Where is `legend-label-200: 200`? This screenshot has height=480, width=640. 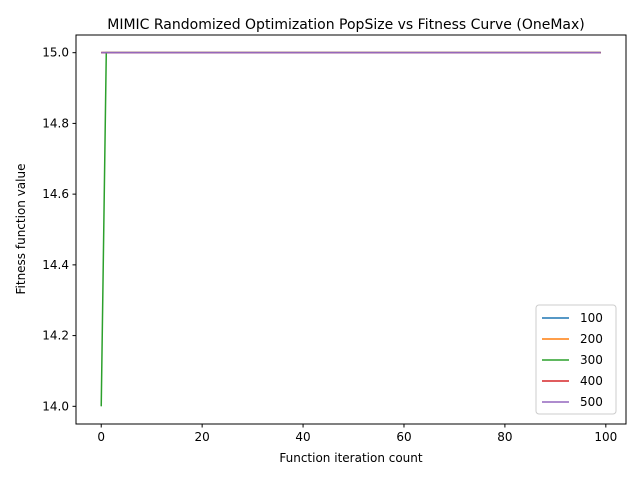 legend-label-200: 200 is located at coordinates (591, 339).